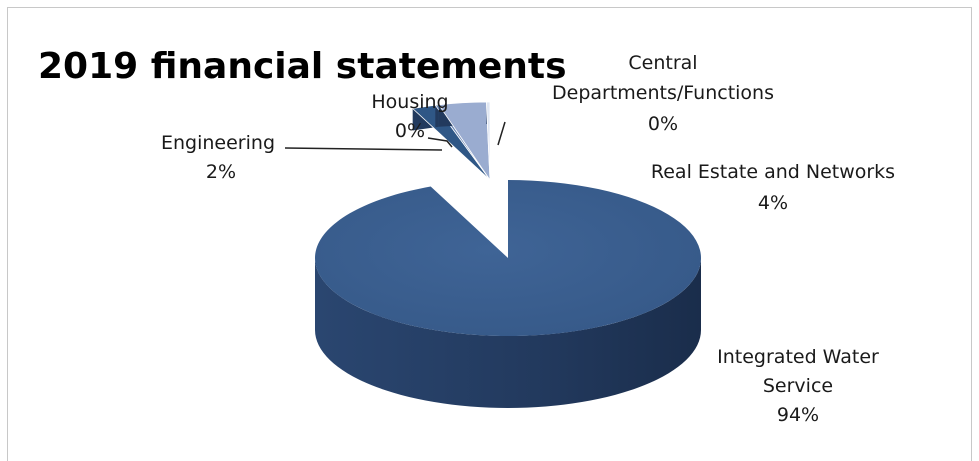 This screenshot has height=461, width=979. What do you see at coordinates (663, 93) in the screenshot?
I see `label-central-name-line2: Departments/Functions` at bounding box center [663, 93].